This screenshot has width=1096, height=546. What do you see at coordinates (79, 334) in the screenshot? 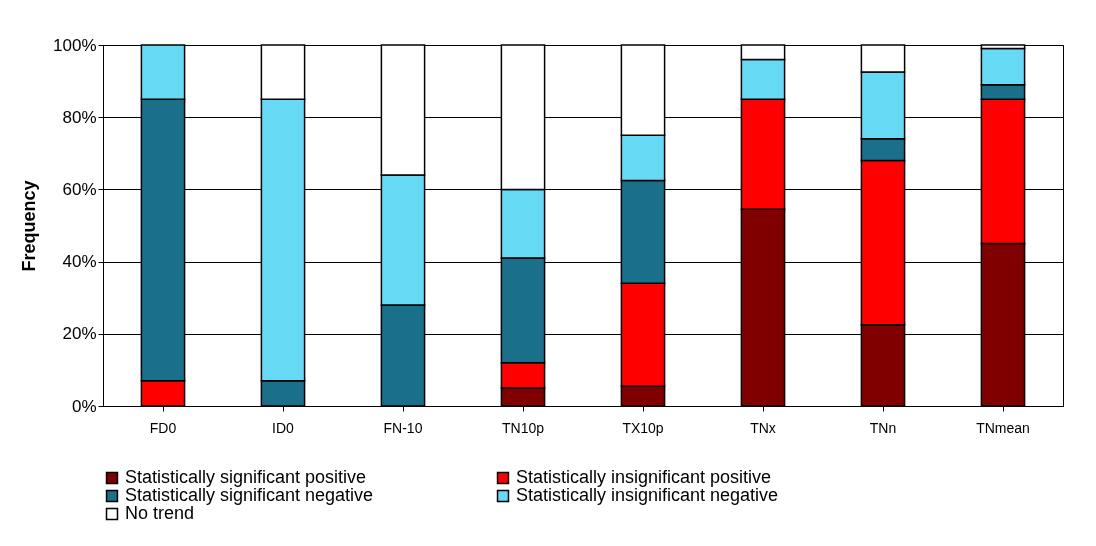
I see `y-tick-label: 20%` at bounding box center [79, 334].